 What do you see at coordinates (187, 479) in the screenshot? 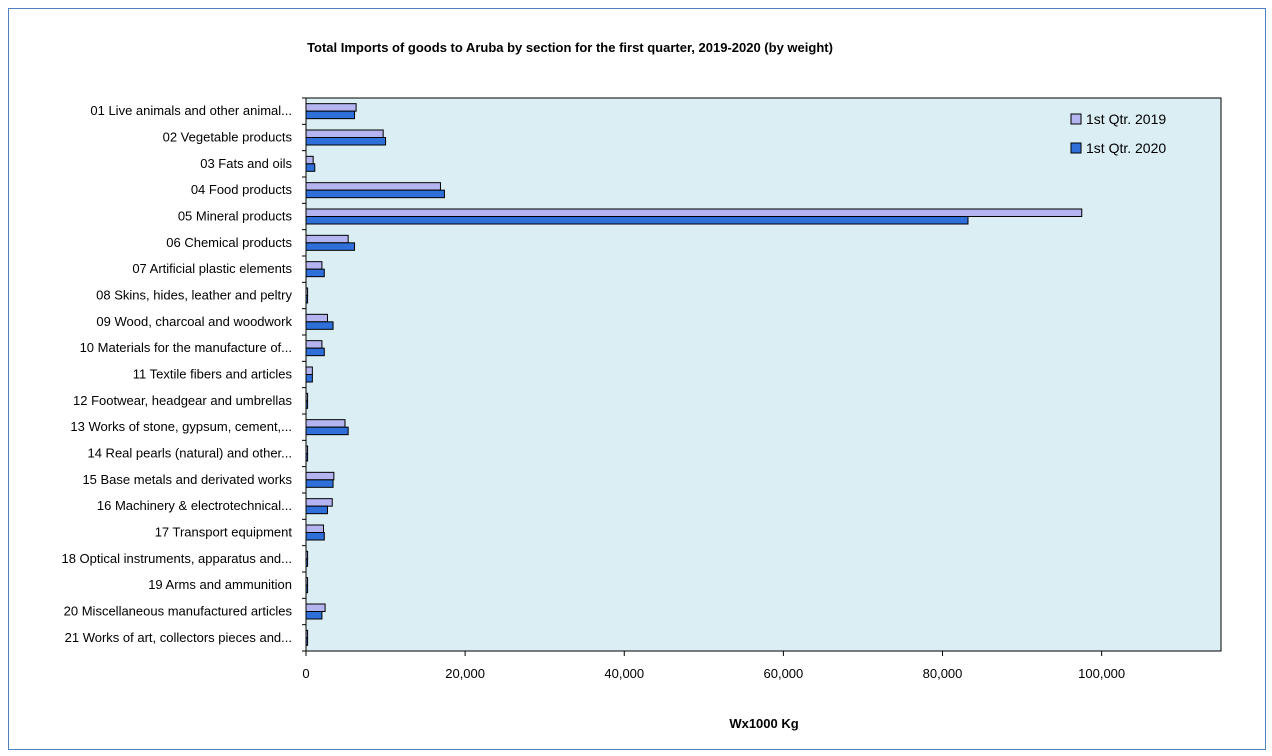
I see `category-label: 15 Base metals and derivated works` at bounding box center [187, 479].